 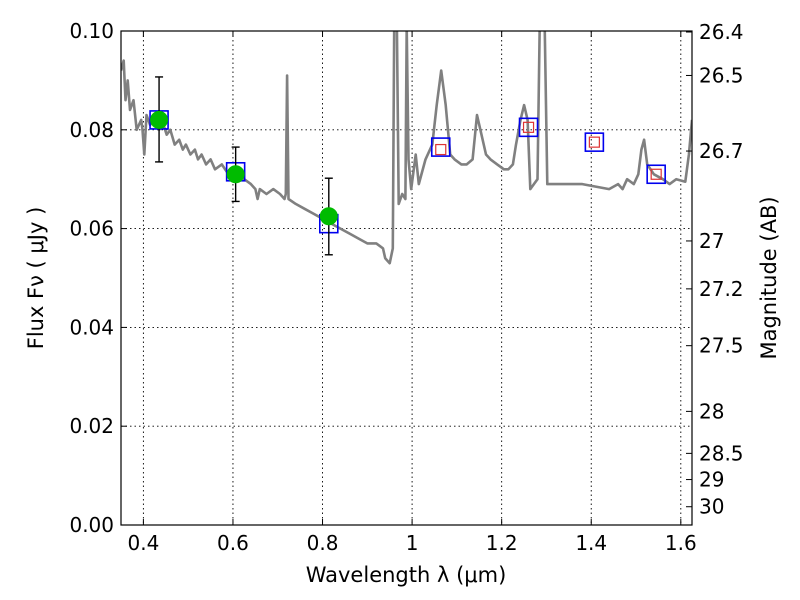 What do you see at coordinates (721, 289) in the screenshot?
I see `y2-tick-label: 27.2` at bounding box center [721, 289].